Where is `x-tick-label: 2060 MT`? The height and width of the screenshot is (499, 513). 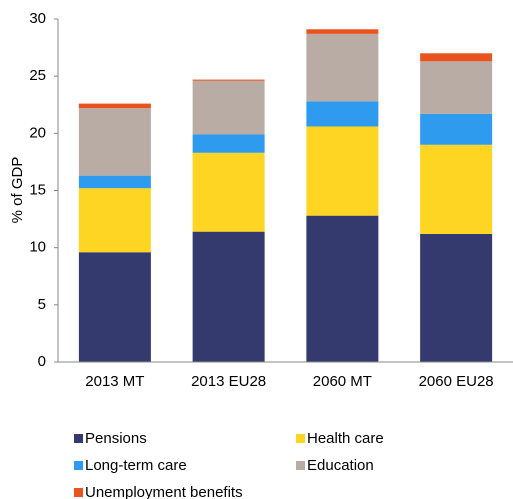 x-tick-label: 2060 MT is located at coordinates (342, 381).